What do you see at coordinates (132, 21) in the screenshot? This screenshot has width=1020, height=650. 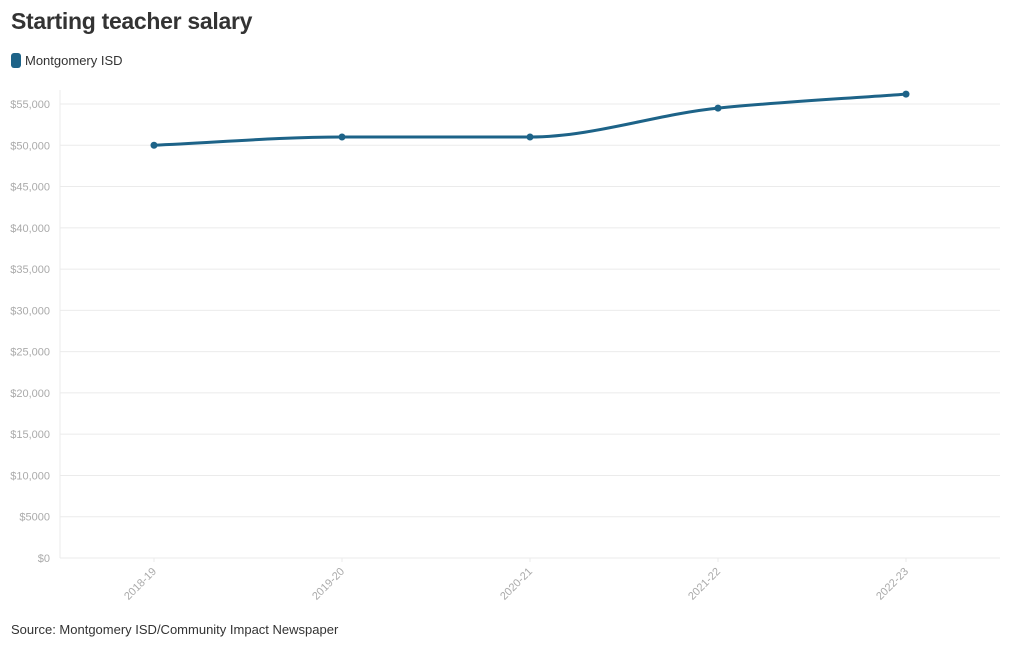 I see `chart-title: Starting teacher salary` at bounding box center [132, 21].